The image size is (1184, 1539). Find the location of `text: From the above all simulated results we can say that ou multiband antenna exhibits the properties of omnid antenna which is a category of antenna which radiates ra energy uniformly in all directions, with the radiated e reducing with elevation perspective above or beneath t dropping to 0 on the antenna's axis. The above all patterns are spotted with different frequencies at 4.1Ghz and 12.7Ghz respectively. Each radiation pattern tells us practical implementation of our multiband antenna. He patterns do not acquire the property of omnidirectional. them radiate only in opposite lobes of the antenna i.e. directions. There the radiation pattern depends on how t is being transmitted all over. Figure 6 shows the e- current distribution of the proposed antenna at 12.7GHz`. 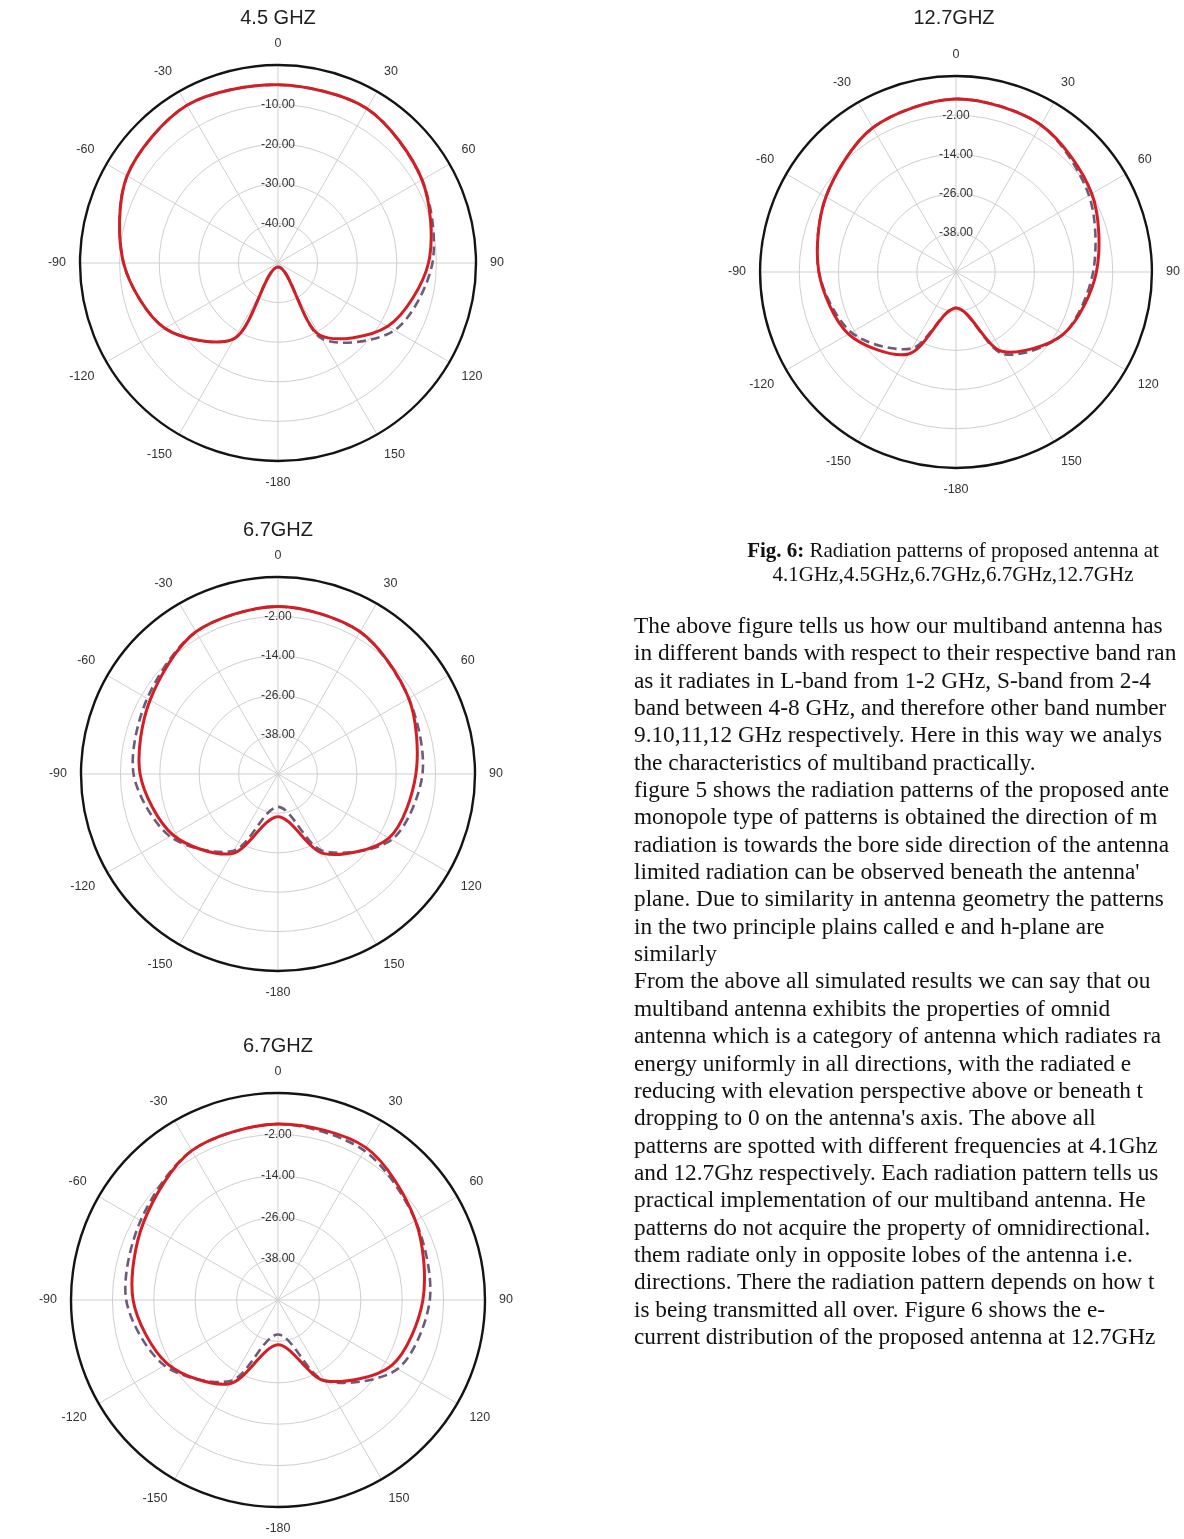

text: From the above all simulated results we can say that ou multiband antenna exhibits the properties of omnid antenna which is a category of antenna which radiates ra energy uniformly in all directions, with the radiated e reducing with elevation perspective above or beneath t dropping to 0 on the antenna's axis. The above all patterns are spotted with different frequencies at 4.1Ghz and 12.7Ghz respectively. Each radiation pattern tells us practical implementation of our multiband antenna. He patterns do not acquire the property of omnidirectional. them radiate only in opposite lobes of the antenna i.e. directions. There the radiation pattern depends on how t is being transmitted all over. Figure 6 shows the e- current distribution of the proposed antenna at 12.7GHz is located at coordinates (898, 1158).